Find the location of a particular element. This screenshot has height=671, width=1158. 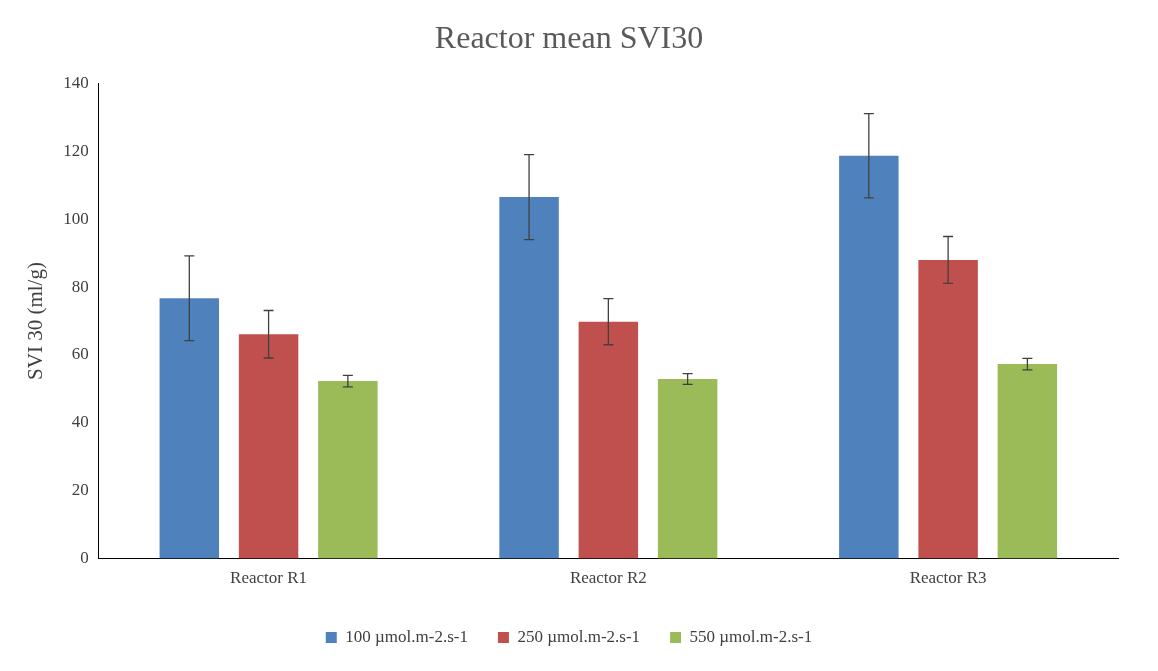

y-tick-label: 100 is located at coordinates (76, 218).